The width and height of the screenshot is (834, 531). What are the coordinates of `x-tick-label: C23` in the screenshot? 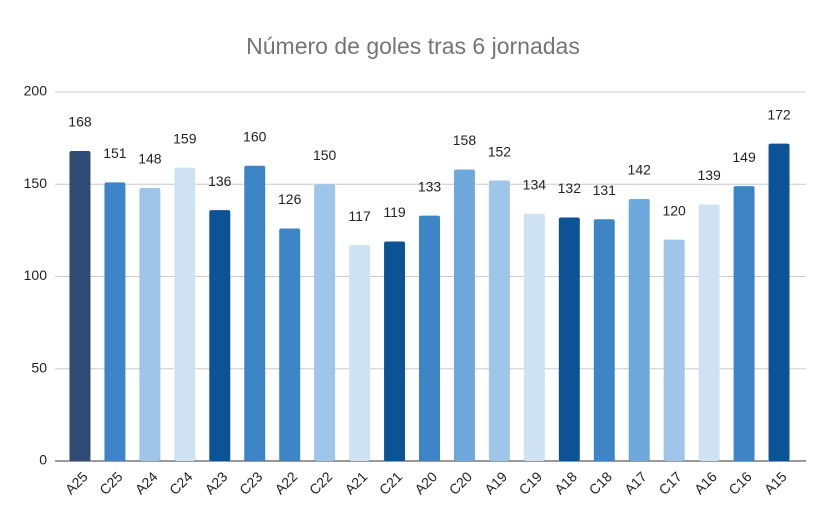 It's located at (251, 483).